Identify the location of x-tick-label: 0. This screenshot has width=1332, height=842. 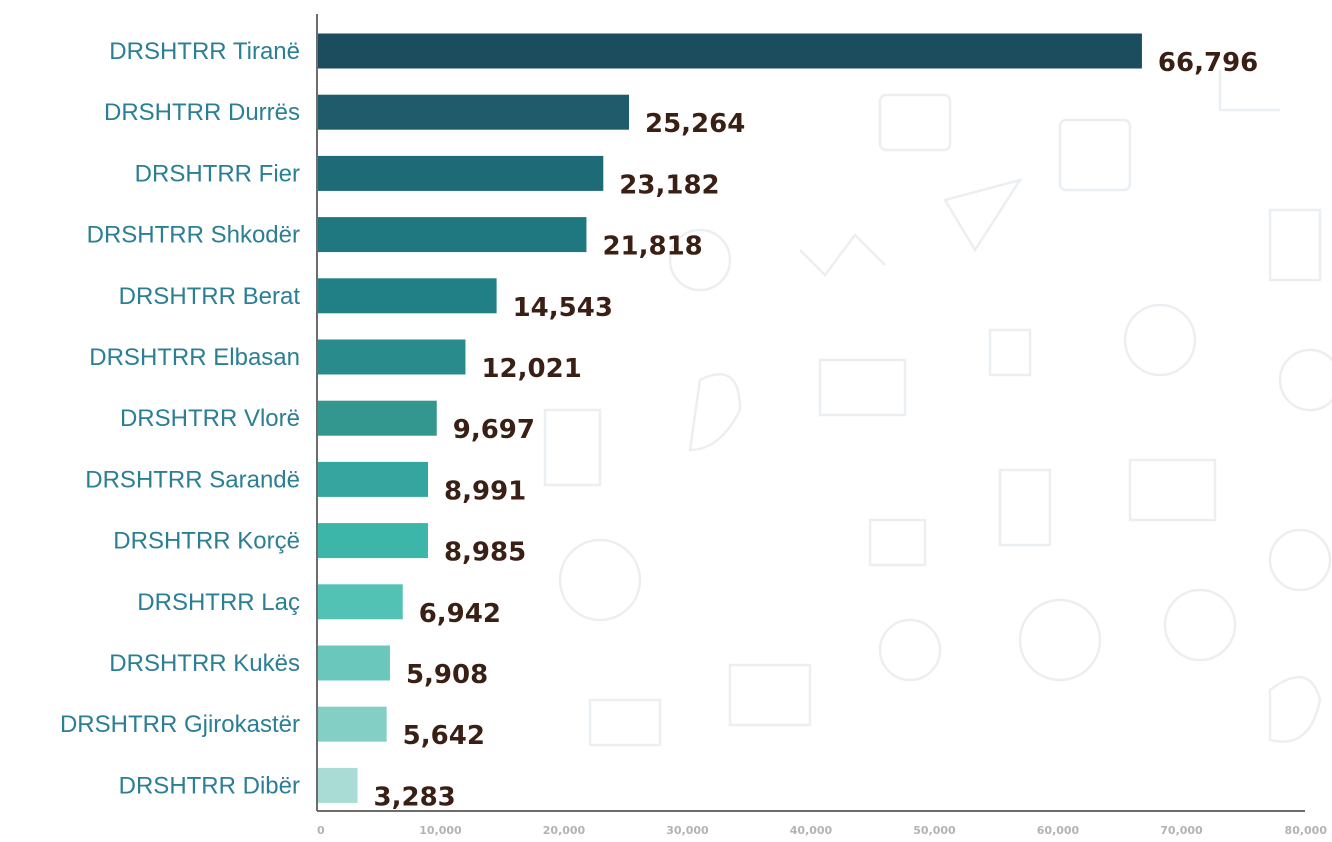
(321, 830).